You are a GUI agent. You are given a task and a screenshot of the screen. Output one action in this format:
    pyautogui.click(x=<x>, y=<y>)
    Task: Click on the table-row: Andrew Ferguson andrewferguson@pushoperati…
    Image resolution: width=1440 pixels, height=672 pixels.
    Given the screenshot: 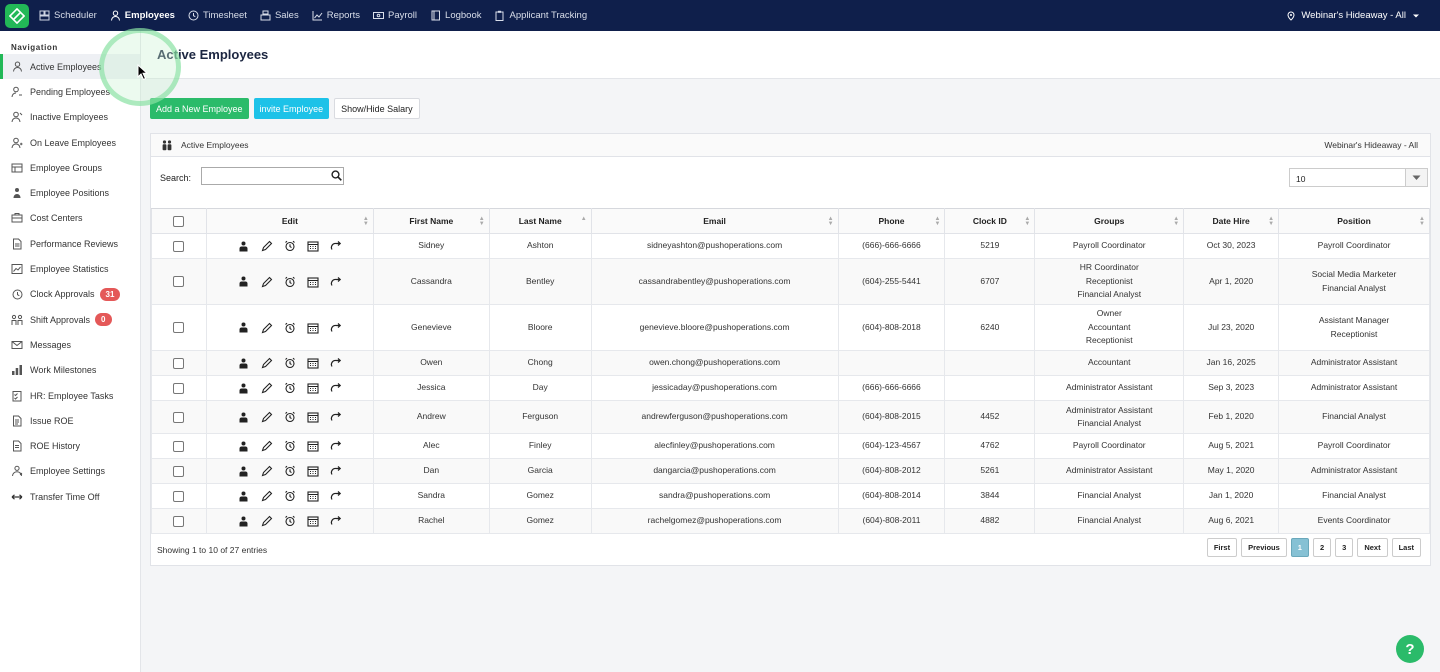 What is the action you would take?
    pyautogui.click(x=790, y=417)
    